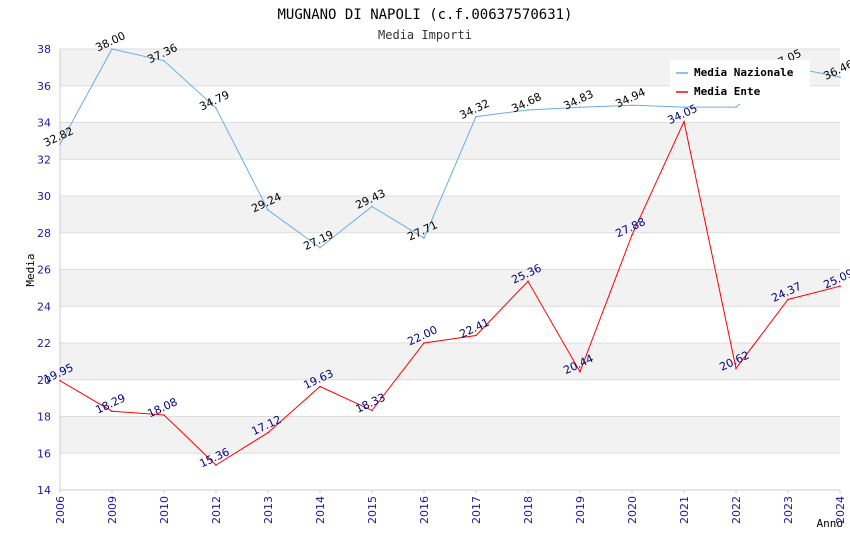 Image resolution: width=850 pixels, height=550 pixels. What do you see at coordinates (164, 510) in the screenshot?
I see `x-tick-label: 2010` at bounding box center [164, 510].